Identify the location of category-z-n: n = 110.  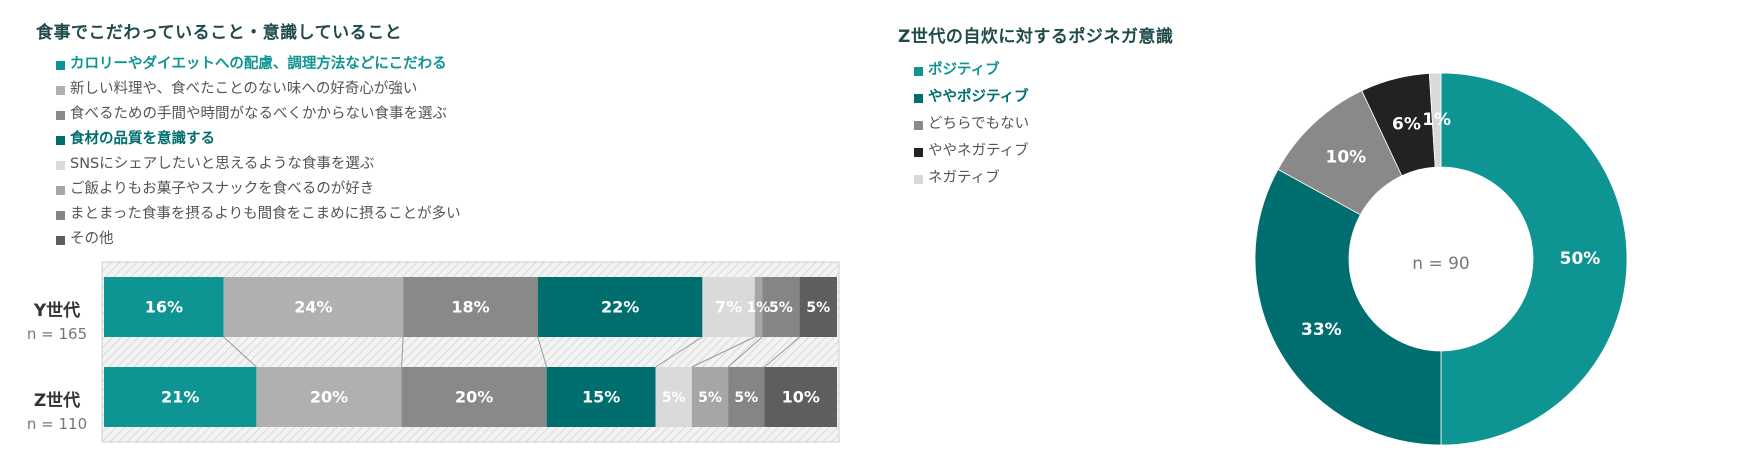
(57, 424).